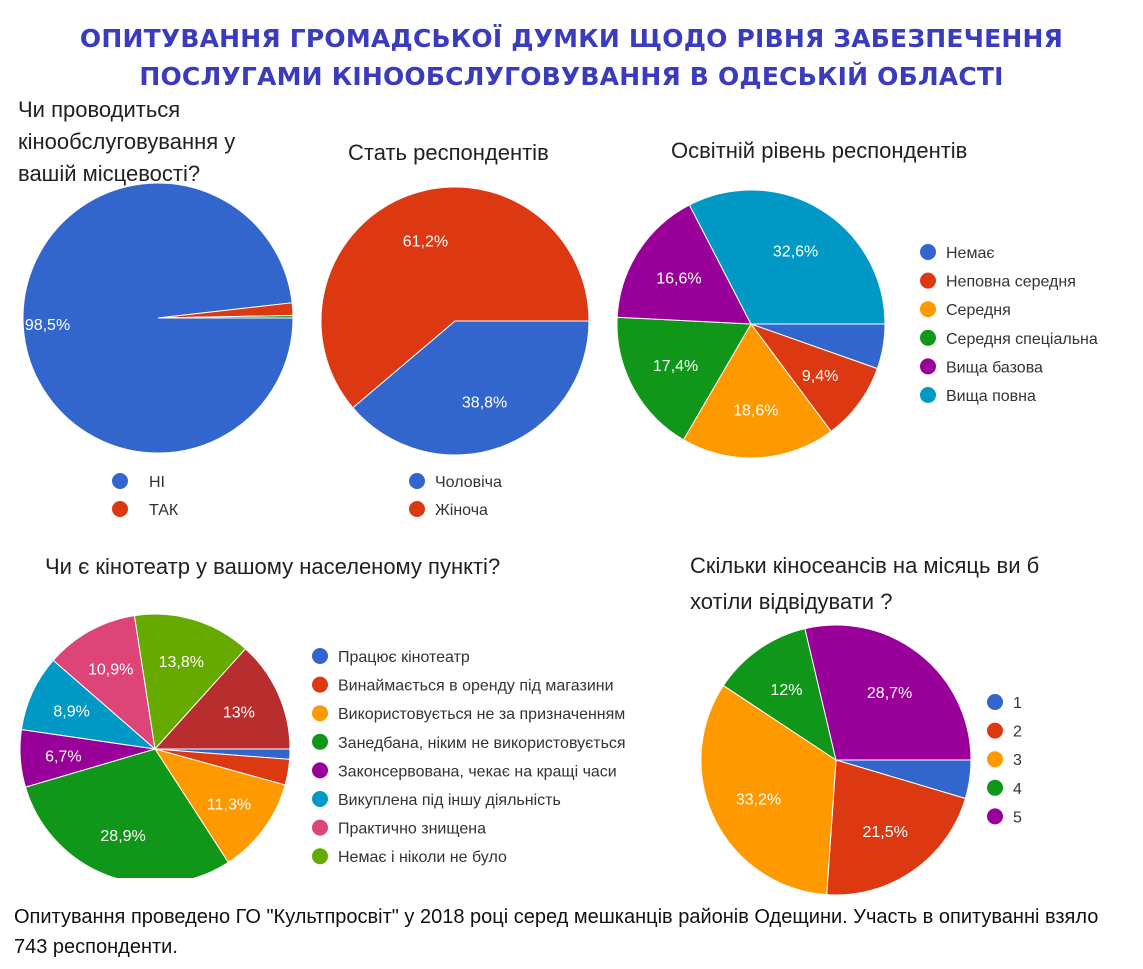  What do you see at coordinates (229, 804) in the screenshot?
I see `data-label: 11,3%` at bounding box center [229, 804].